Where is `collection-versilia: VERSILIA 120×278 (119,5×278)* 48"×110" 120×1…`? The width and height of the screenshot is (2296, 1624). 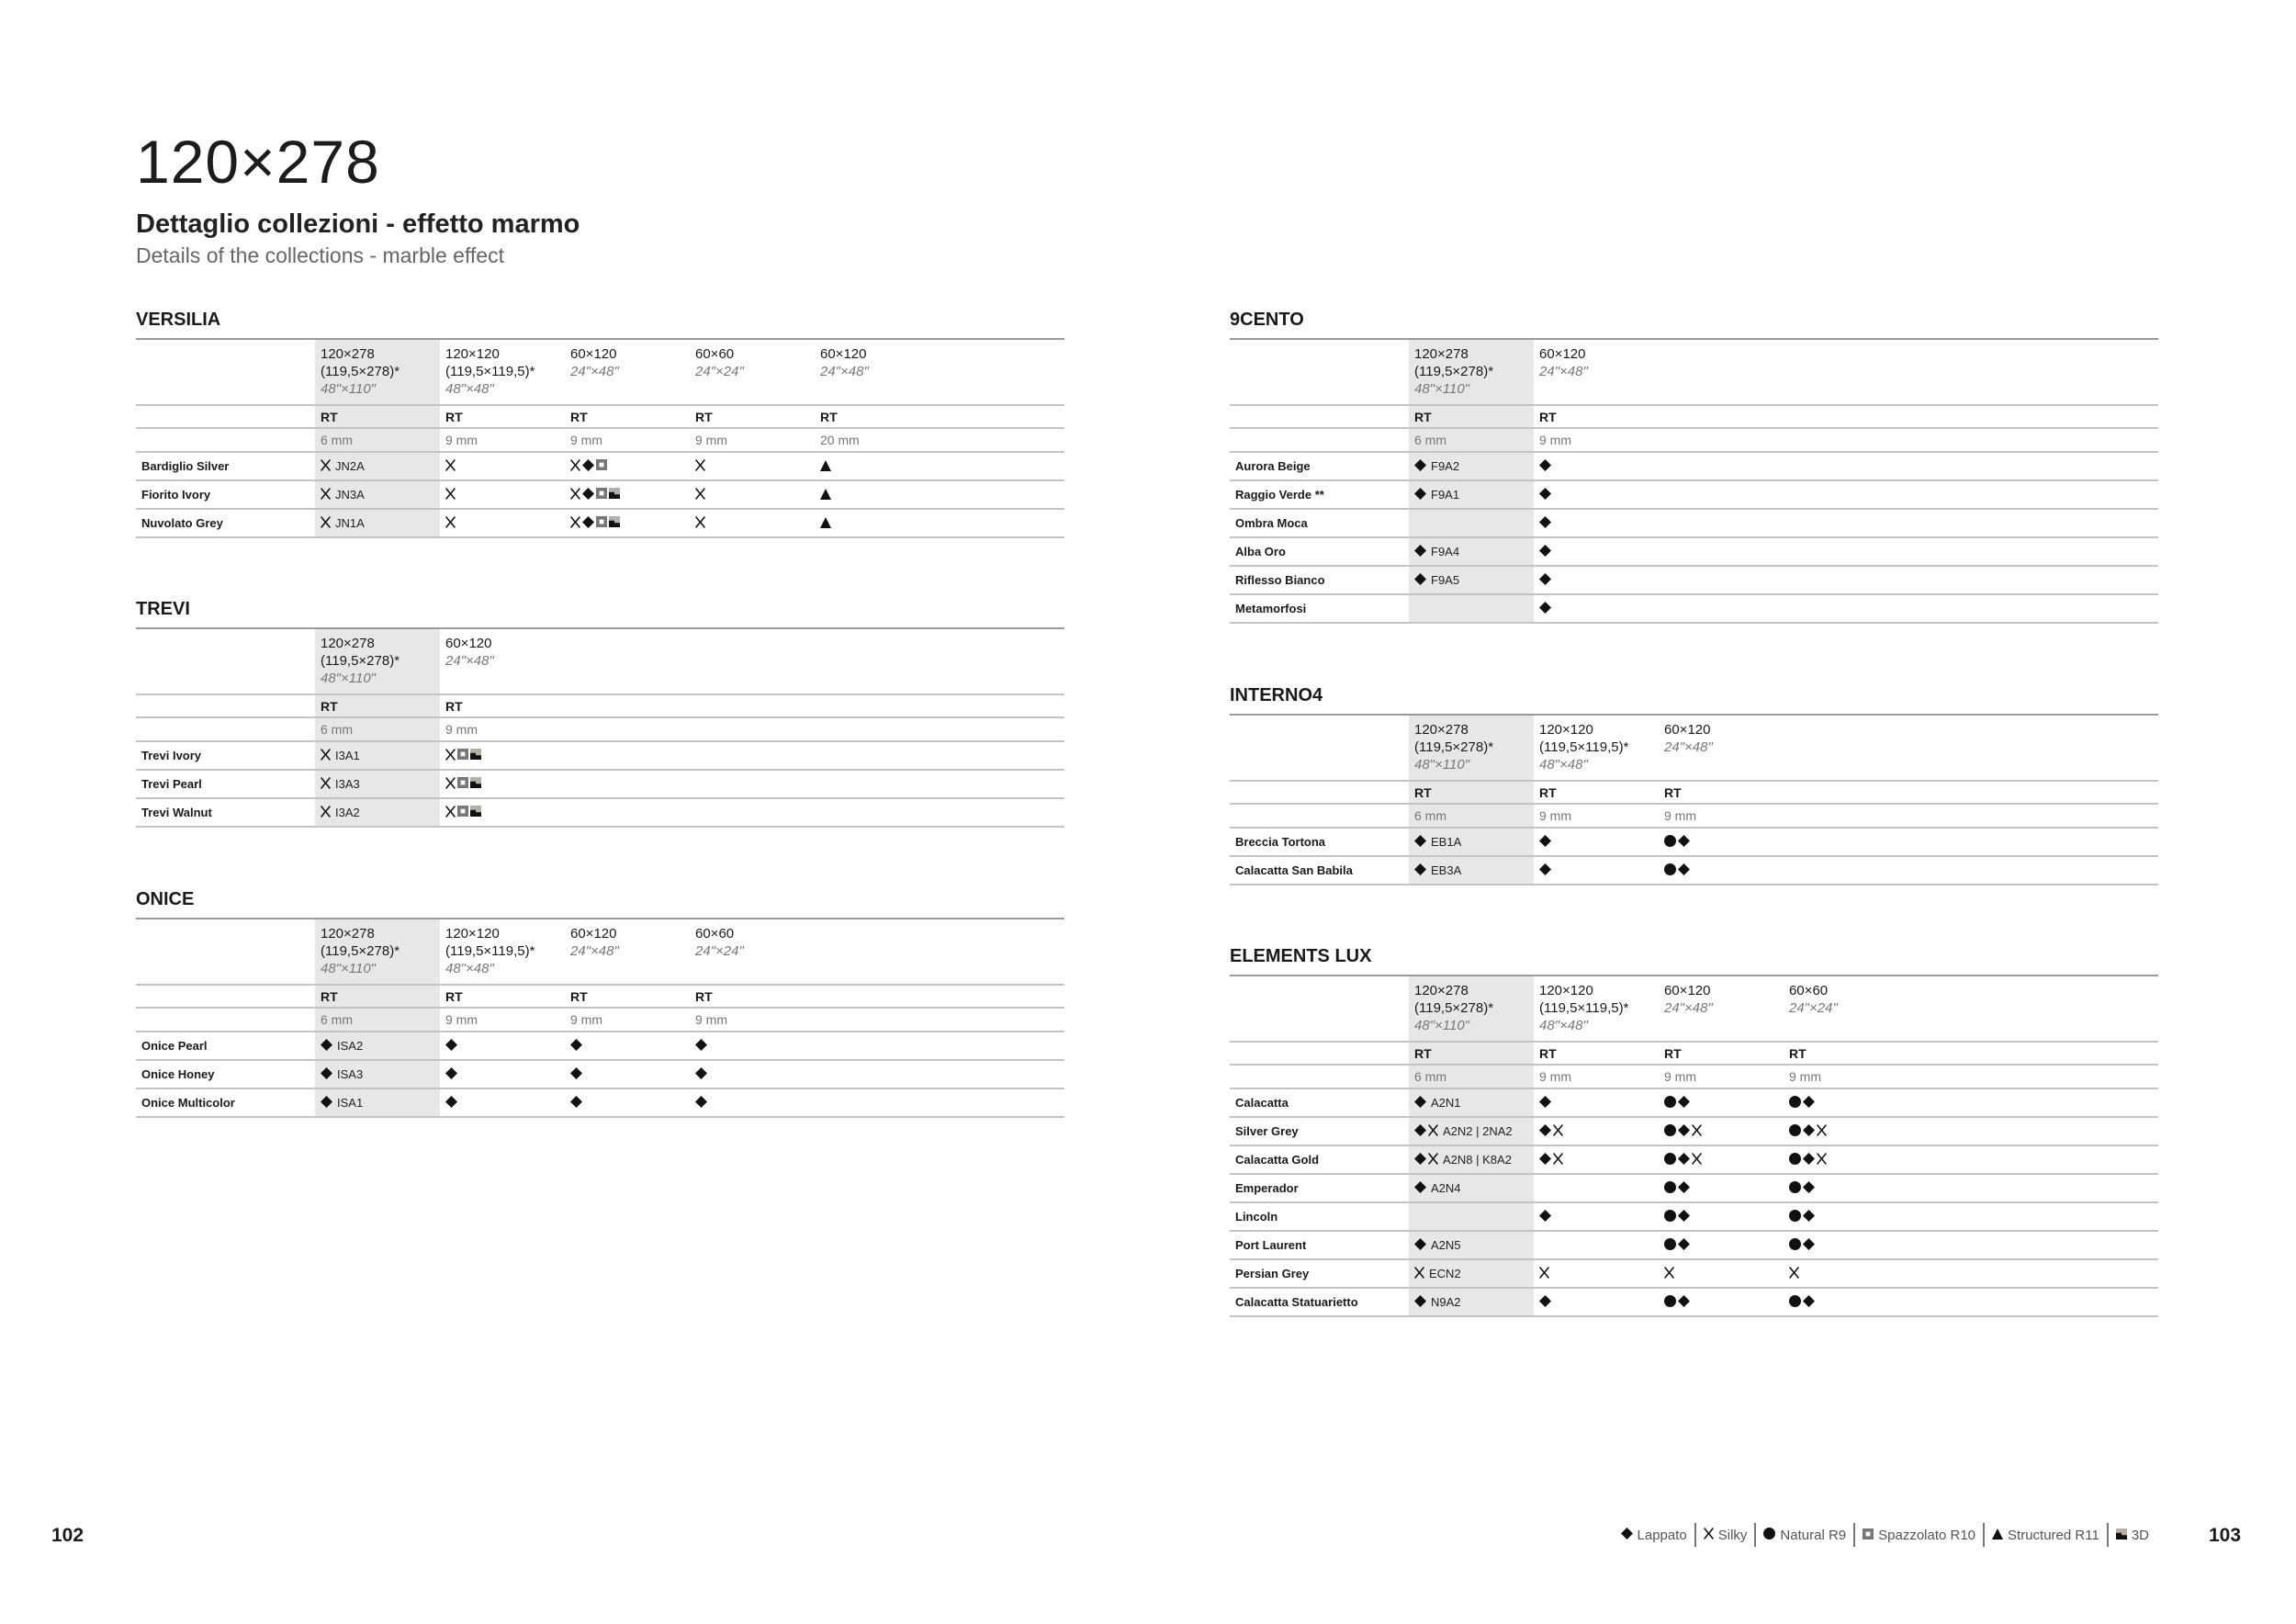 collection-versilia: VERSILIA 120×278 (119,5×278)* 48"×110" 120×1… is located at coordinates (600, 424).